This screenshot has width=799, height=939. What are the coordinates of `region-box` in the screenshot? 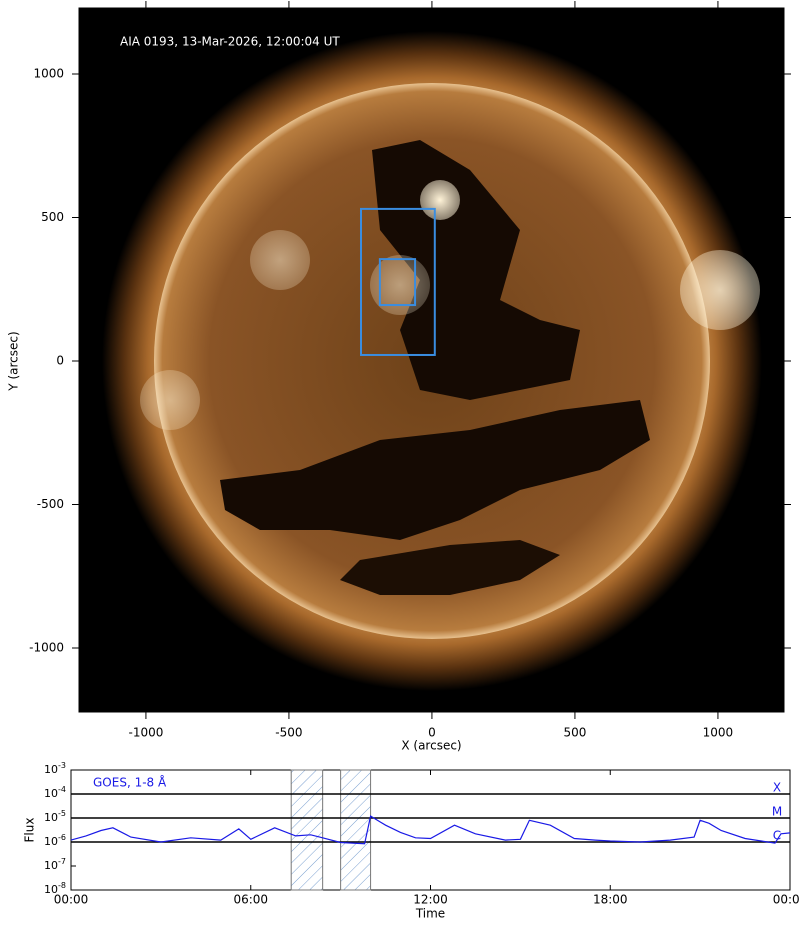 It's located at (398, 281).